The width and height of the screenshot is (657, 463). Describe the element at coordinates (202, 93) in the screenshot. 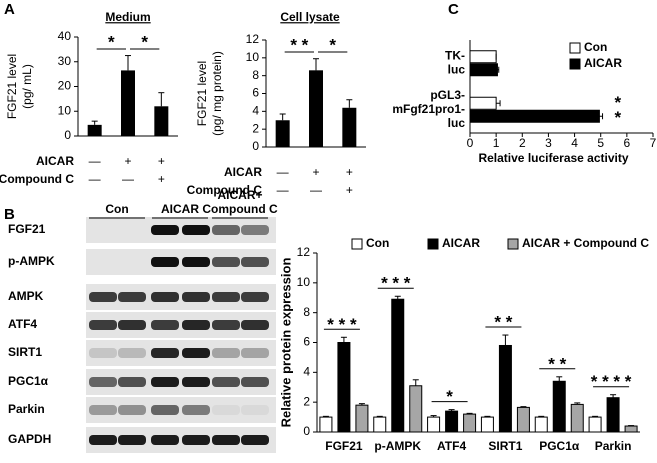

I see `y-axis-label: FGF21 level` at that location.